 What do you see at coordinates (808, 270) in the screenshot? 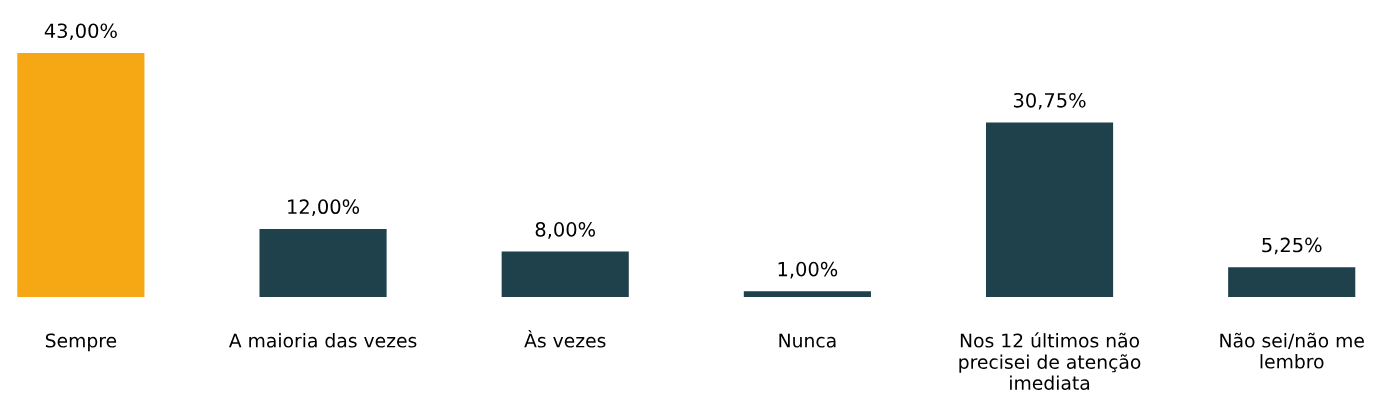
I see `data-label: 1,00%` at bounding box center [808, 270].